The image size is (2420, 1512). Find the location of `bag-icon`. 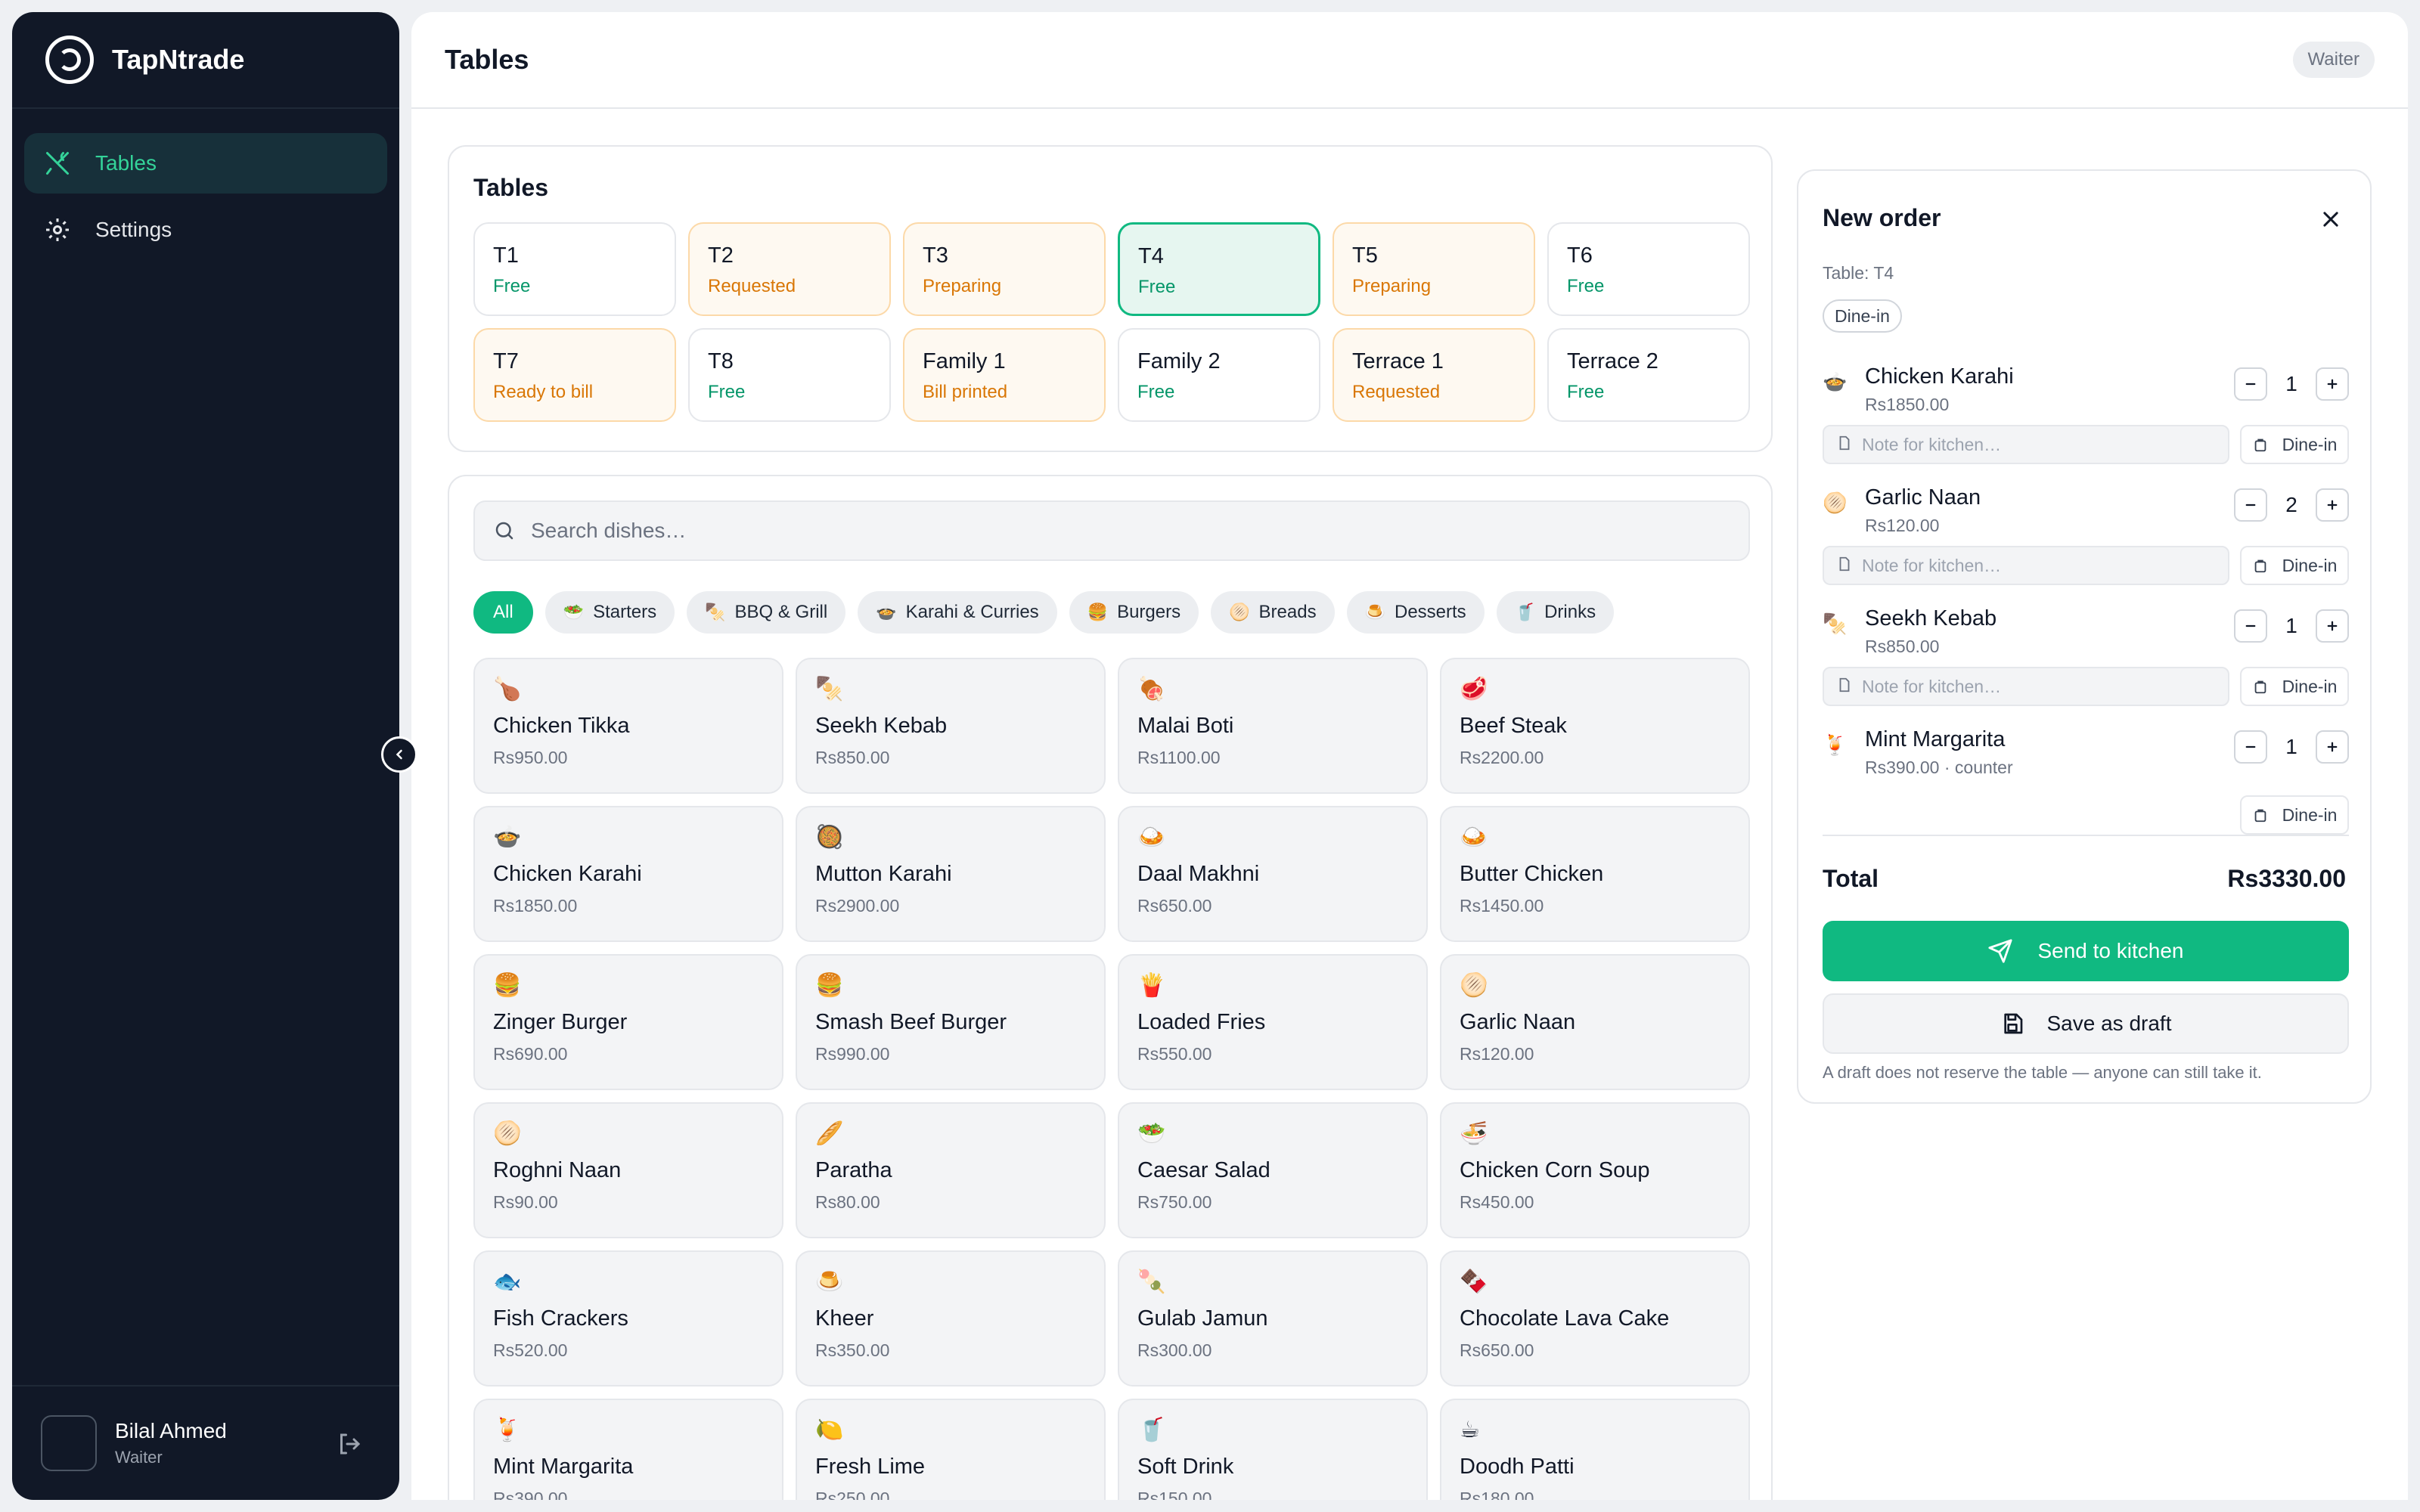

bag-icon is located at coordinates (2264, 565).